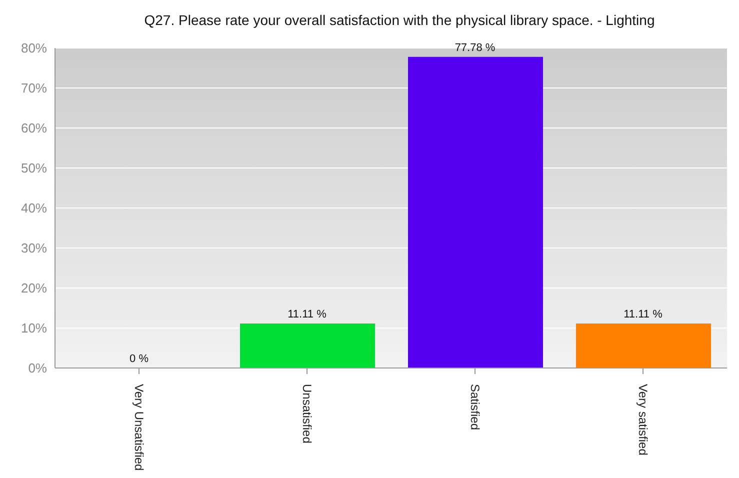 The height and width of the screenshot is (478, 739). Describe the element at coordinates (34, 168) in the screenshot. I see `y-tick-label: 50%` at that location.